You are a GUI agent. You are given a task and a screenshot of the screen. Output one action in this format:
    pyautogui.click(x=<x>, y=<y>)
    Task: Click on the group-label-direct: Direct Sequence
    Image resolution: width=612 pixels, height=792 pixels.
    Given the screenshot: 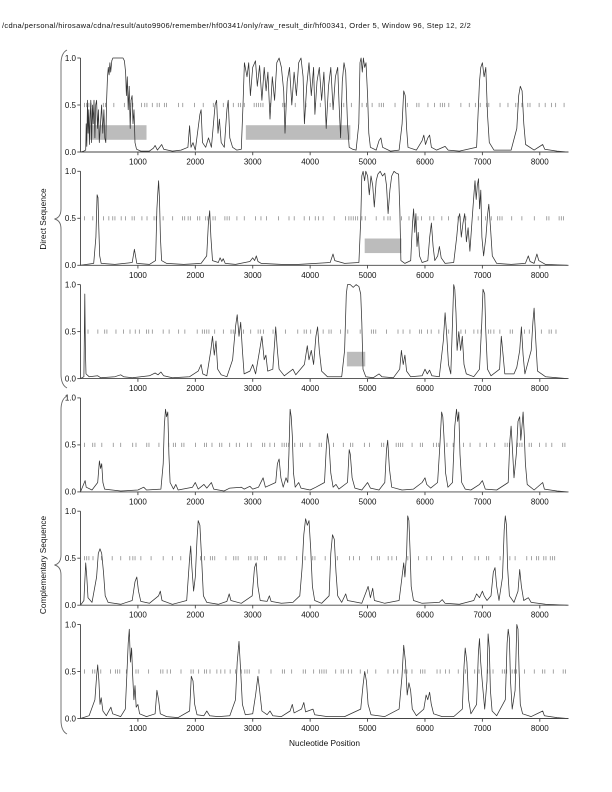 What is the action you would take?
    pyautogui.click(x=43, y=219)
    